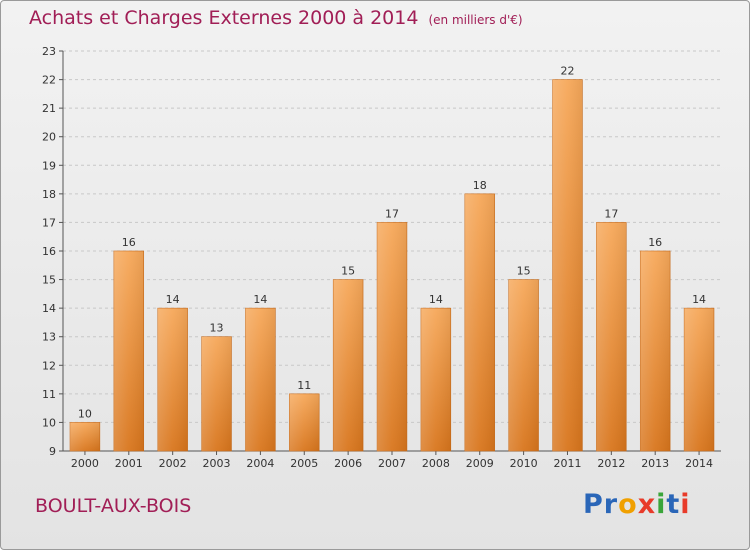  What do you see at coordinates (480, 185) in the screenshot?
I see `data-label-2009: 18` at bounding box center [480, 185].